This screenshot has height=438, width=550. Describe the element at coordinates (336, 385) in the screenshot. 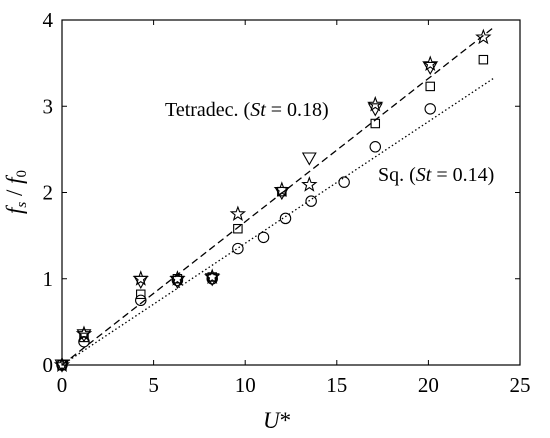

I see `x-tick-label: 15` at that location.